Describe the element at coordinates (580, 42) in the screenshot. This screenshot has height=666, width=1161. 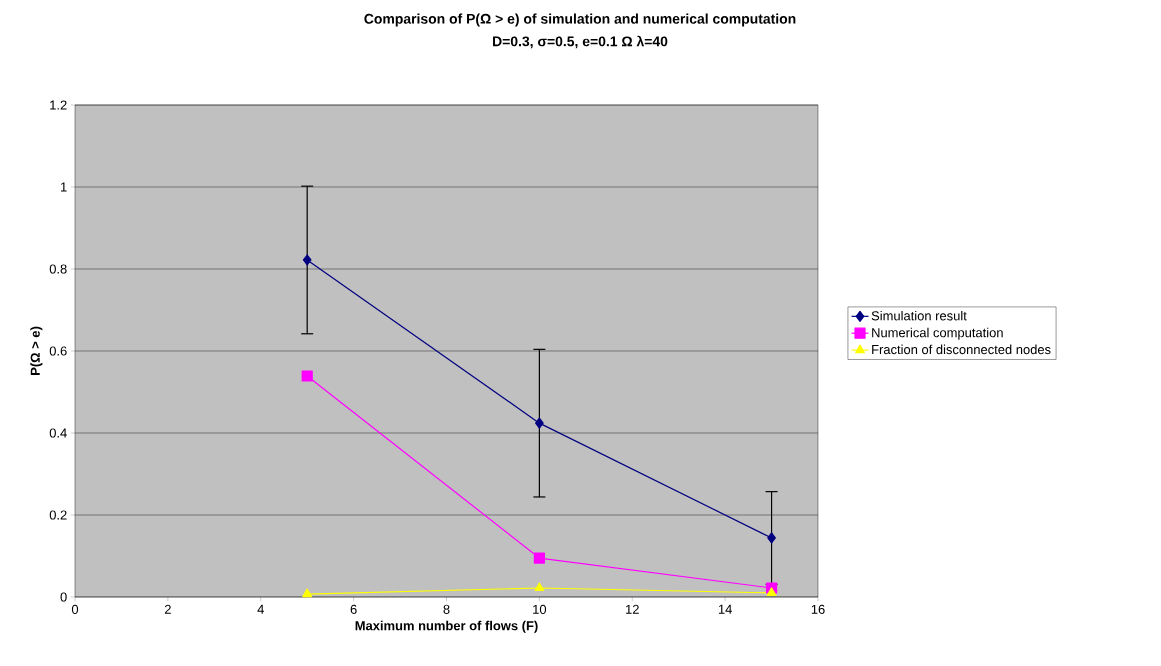
I see `chart-subtitle: D=0.3, σ=0.5, e=0.1 Ω λ=40` at that location.